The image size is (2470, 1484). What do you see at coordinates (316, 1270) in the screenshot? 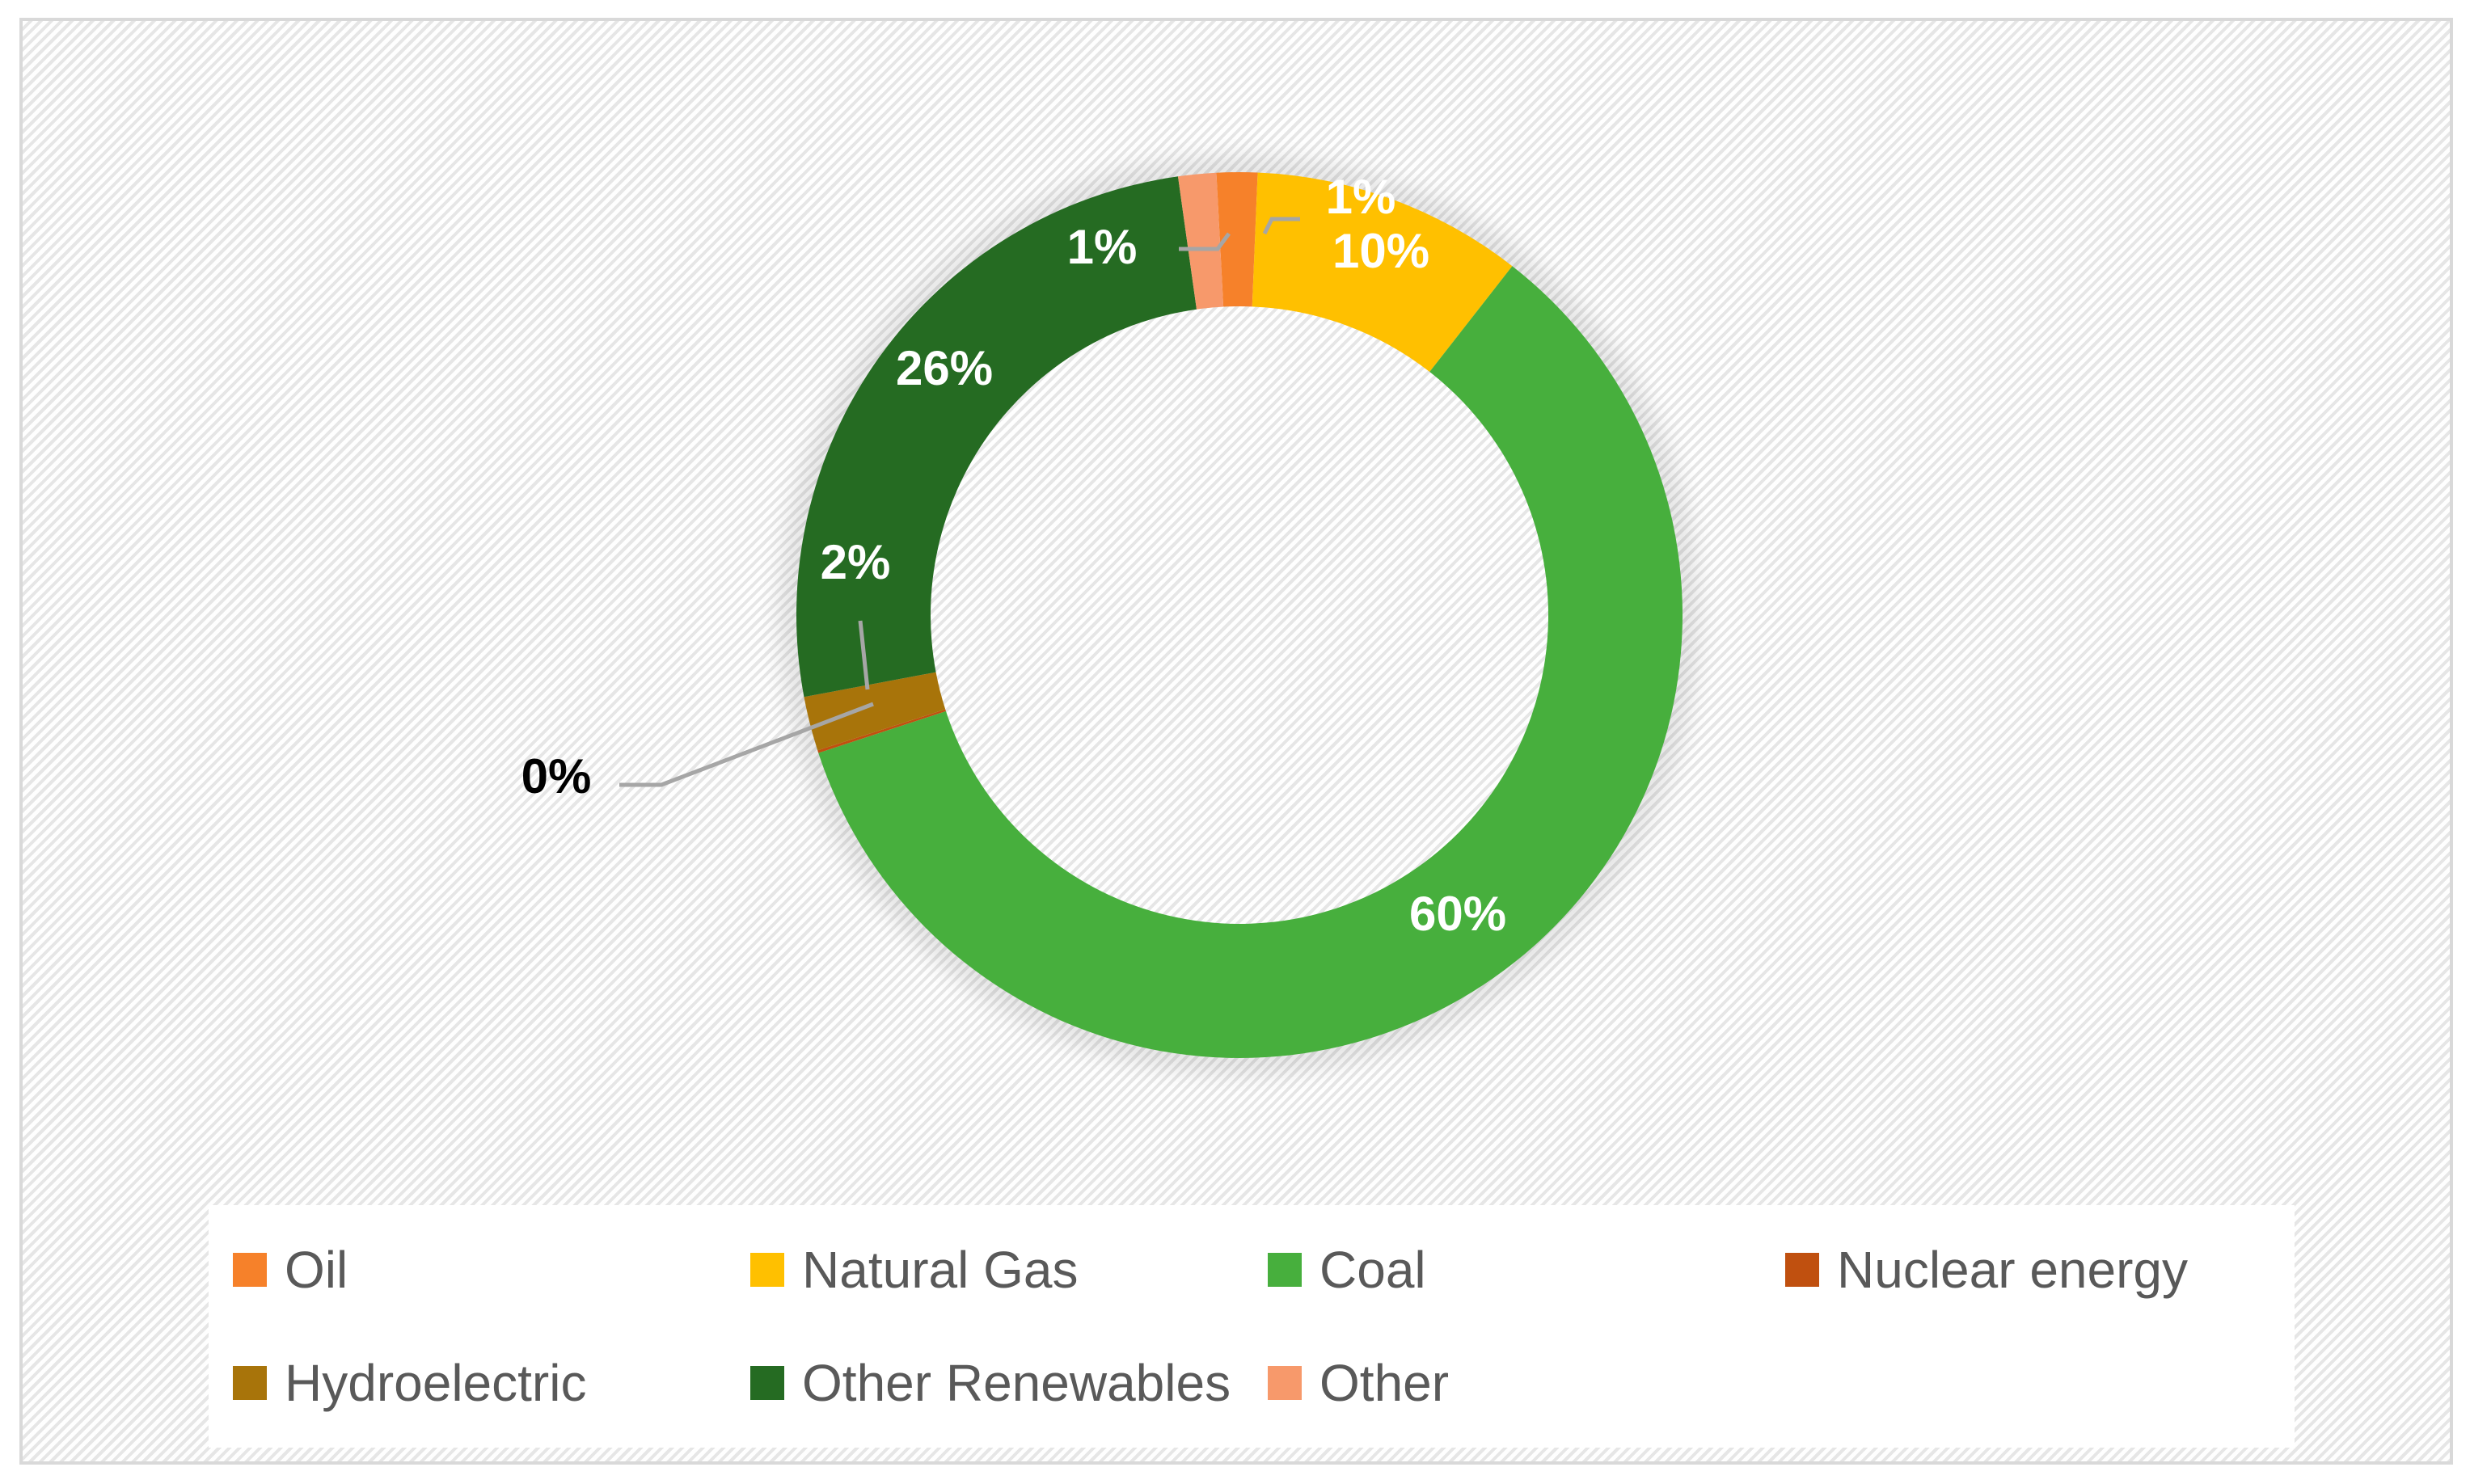
I see `legend-label: Oil` at bounding box center [316, 1270].